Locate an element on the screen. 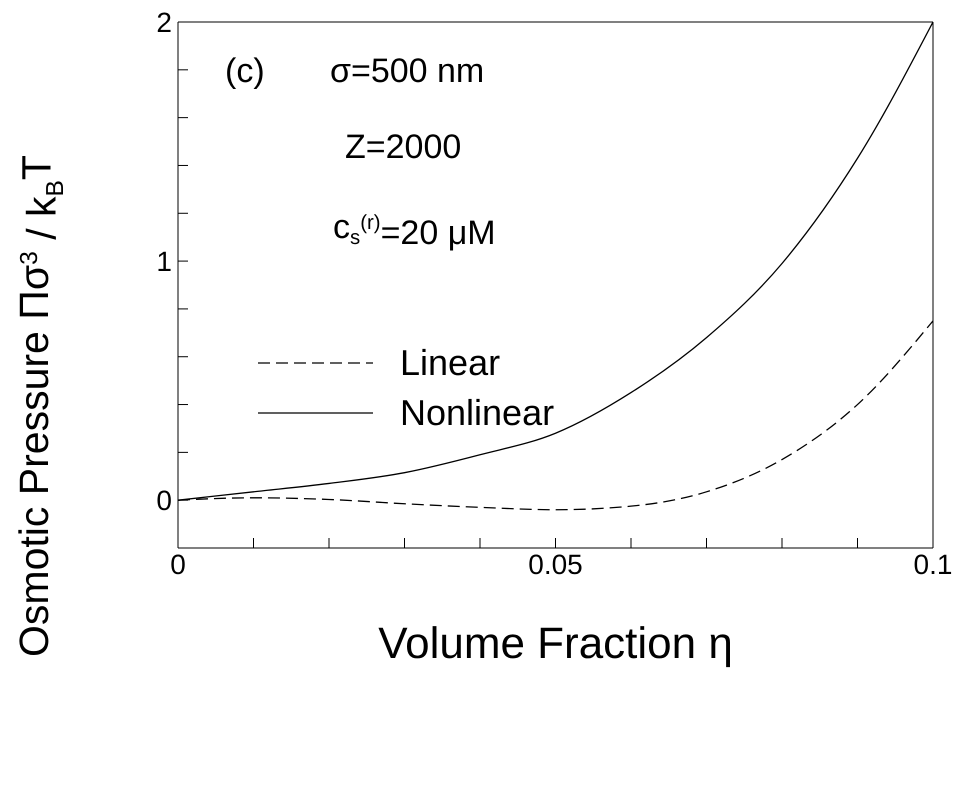 The height and width of the screenshot is (786, 961). y-tick-label: 1 is located at coordinates (164, 262).